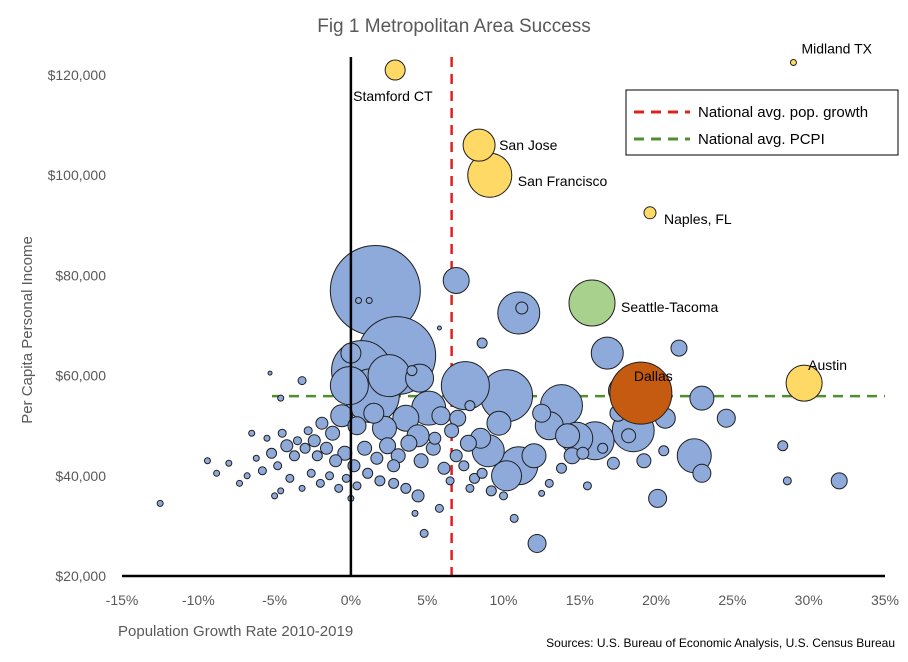 This screenshot has height=662, width=908. I want to click on label-san-jose: San Jose, so click(528, 145).